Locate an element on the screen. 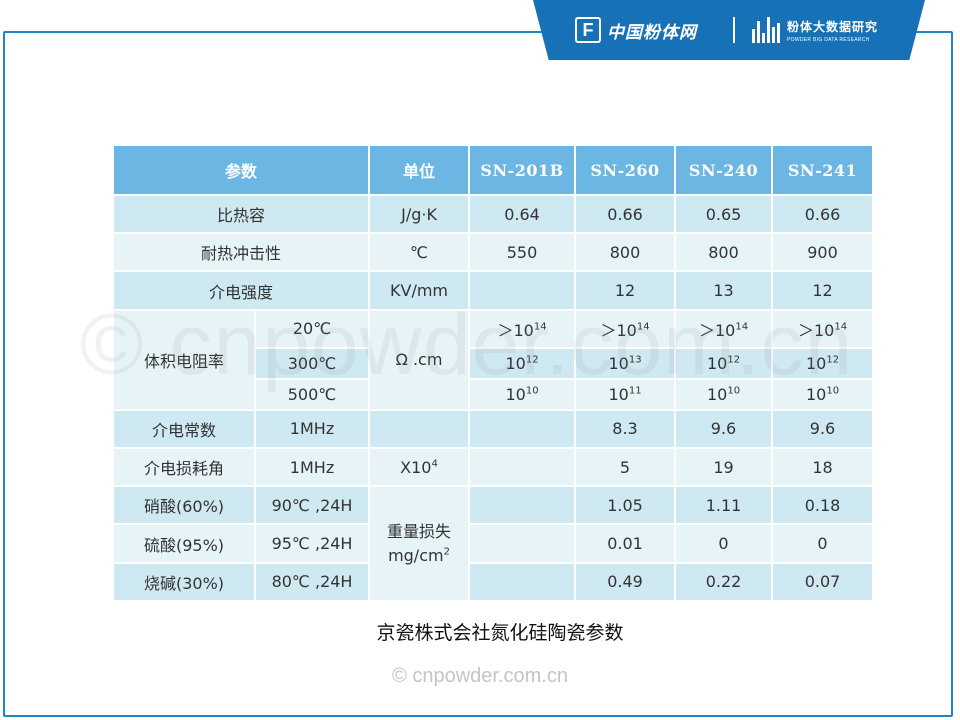 The height and width of the screenshot is (720, 960). row-label: 介电损耗角 is located at coordinates (184, 467).